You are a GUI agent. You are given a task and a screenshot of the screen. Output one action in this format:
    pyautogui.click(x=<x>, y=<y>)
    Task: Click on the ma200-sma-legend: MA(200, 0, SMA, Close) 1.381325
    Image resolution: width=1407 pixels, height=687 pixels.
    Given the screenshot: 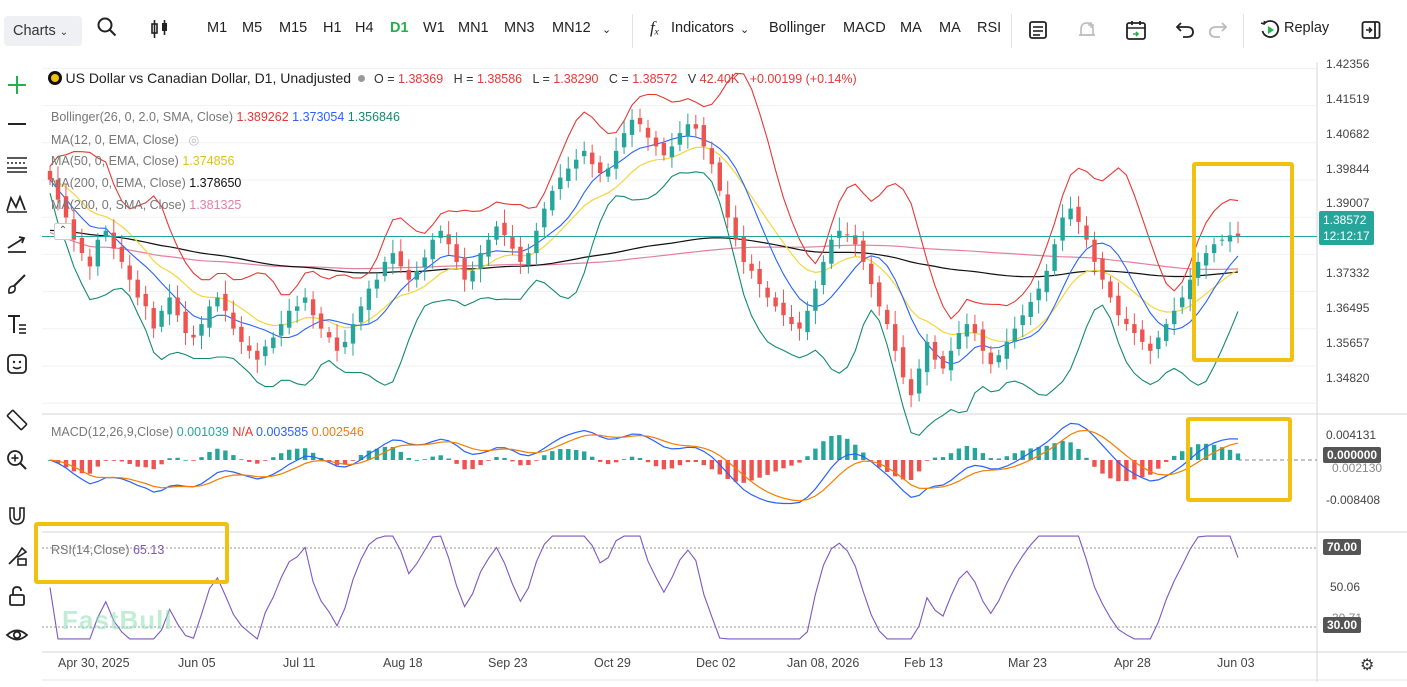 What is the action you would take?
    pyautogui.click(x=146, y=205)
    